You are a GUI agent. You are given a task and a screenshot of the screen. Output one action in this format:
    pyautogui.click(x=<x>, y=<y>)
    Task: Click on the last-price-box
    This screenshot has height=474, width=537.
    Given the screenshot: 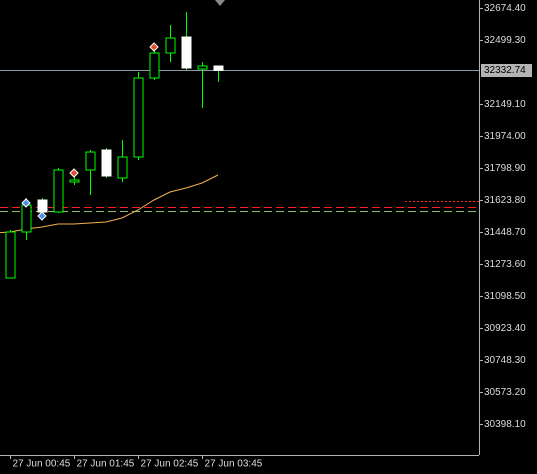 What is the action you would take?
    pyautogui.click(x=506, y=70)
    